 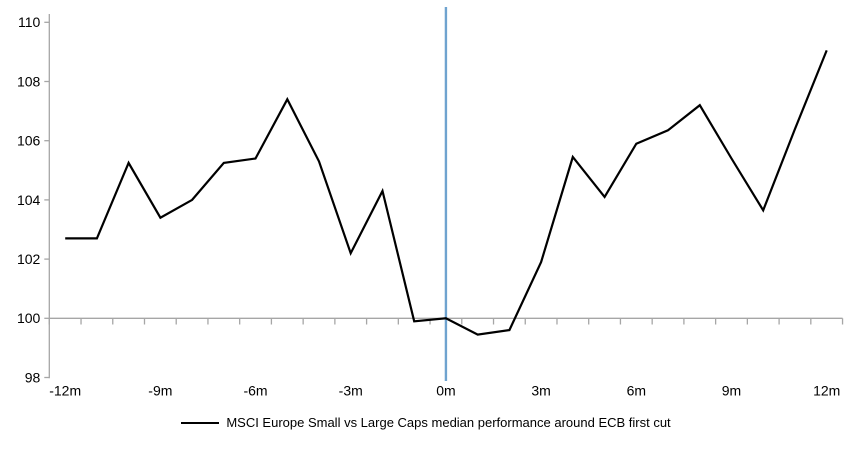 I want to click on x-tick-label: 12m, so click(x=826, y=391).